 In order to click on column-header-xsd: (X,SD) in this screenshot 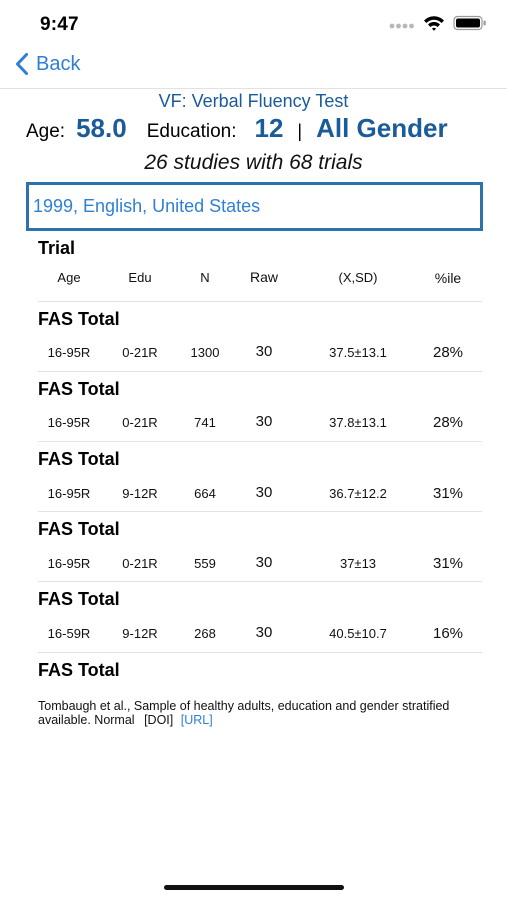, I will do `click(358, 277)`.